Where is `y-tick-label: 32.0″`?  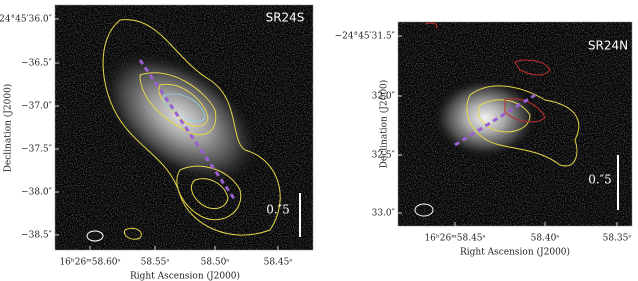 y-tick-label: 32.0″ is located at coordinates (384, 97).